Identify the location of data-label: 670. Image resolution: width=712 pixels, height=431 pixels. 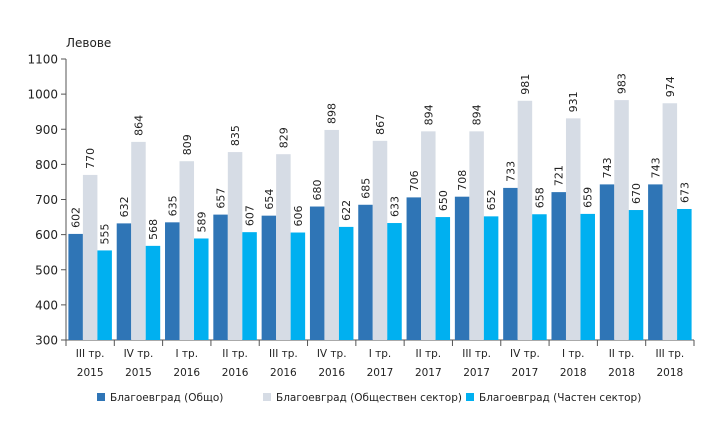
(636, 193).